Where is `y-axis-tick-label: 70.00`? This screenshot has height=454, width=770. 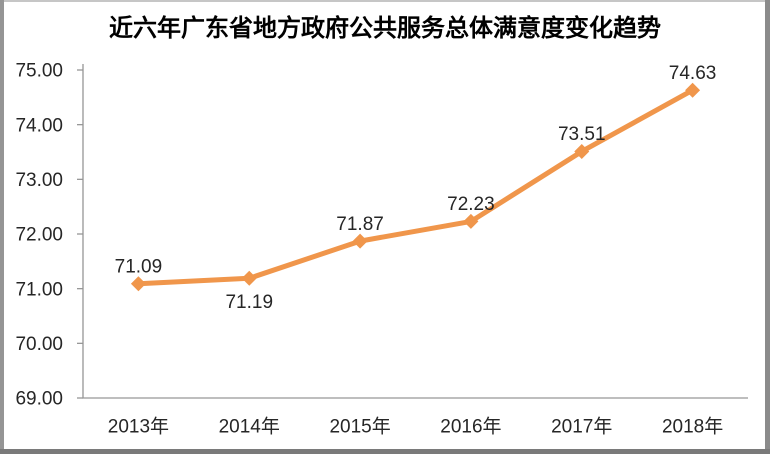
y-axis-tick-label: 70.00 is located at coordinates (39, 344).